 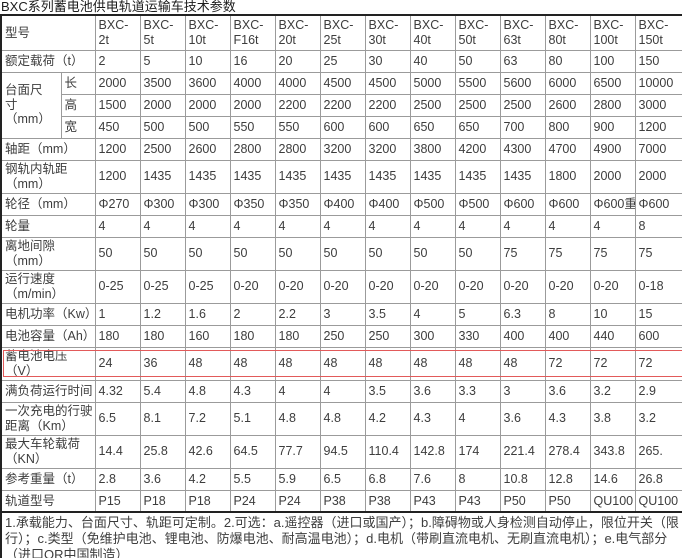 What do you see at coordinates (117, 176) in the screenshot?
I see `spec-cell: 1200` at bounding box center [117, 176].